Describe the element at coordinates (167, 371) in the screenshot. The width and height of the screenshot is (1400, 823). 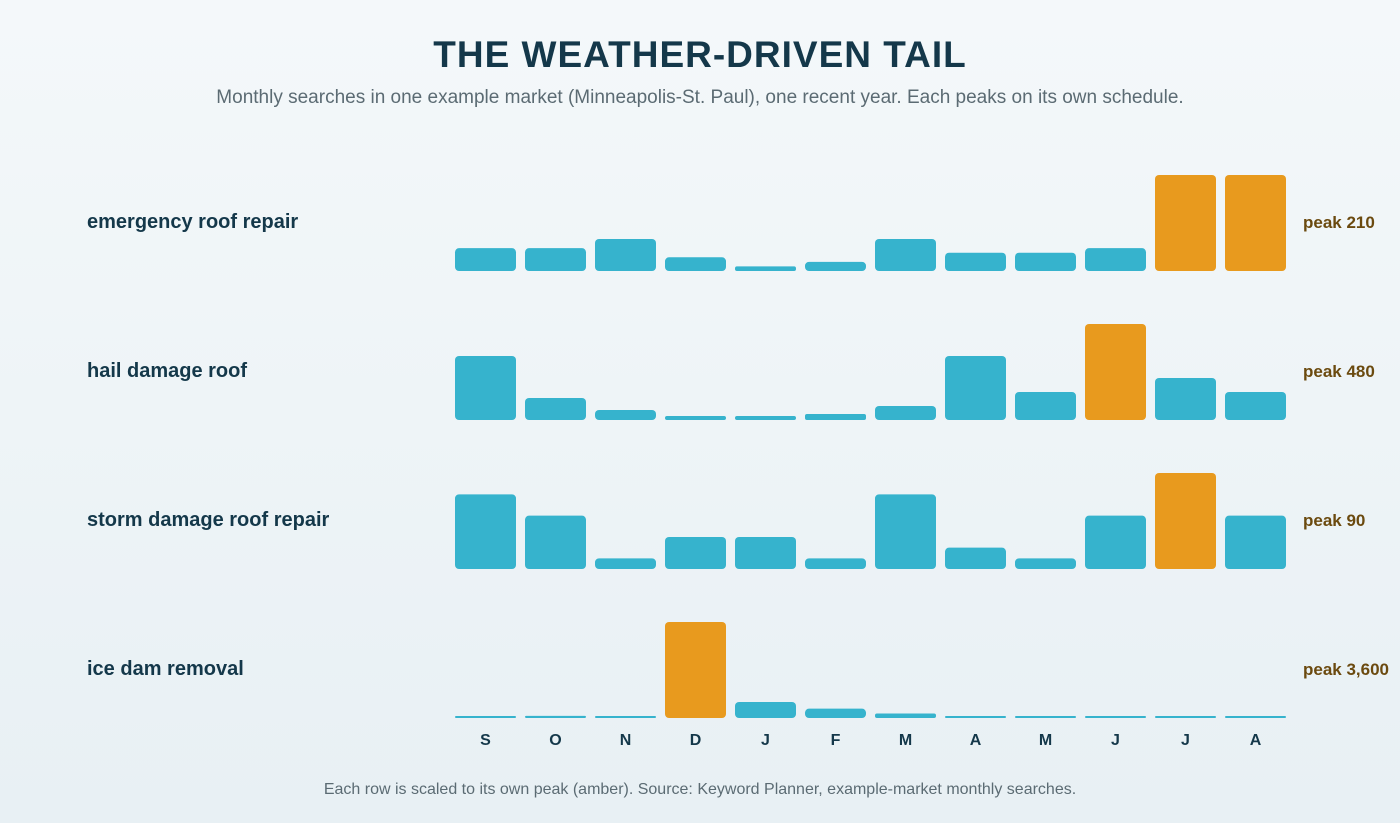
I see `row-label: hail damage roof` at that location.